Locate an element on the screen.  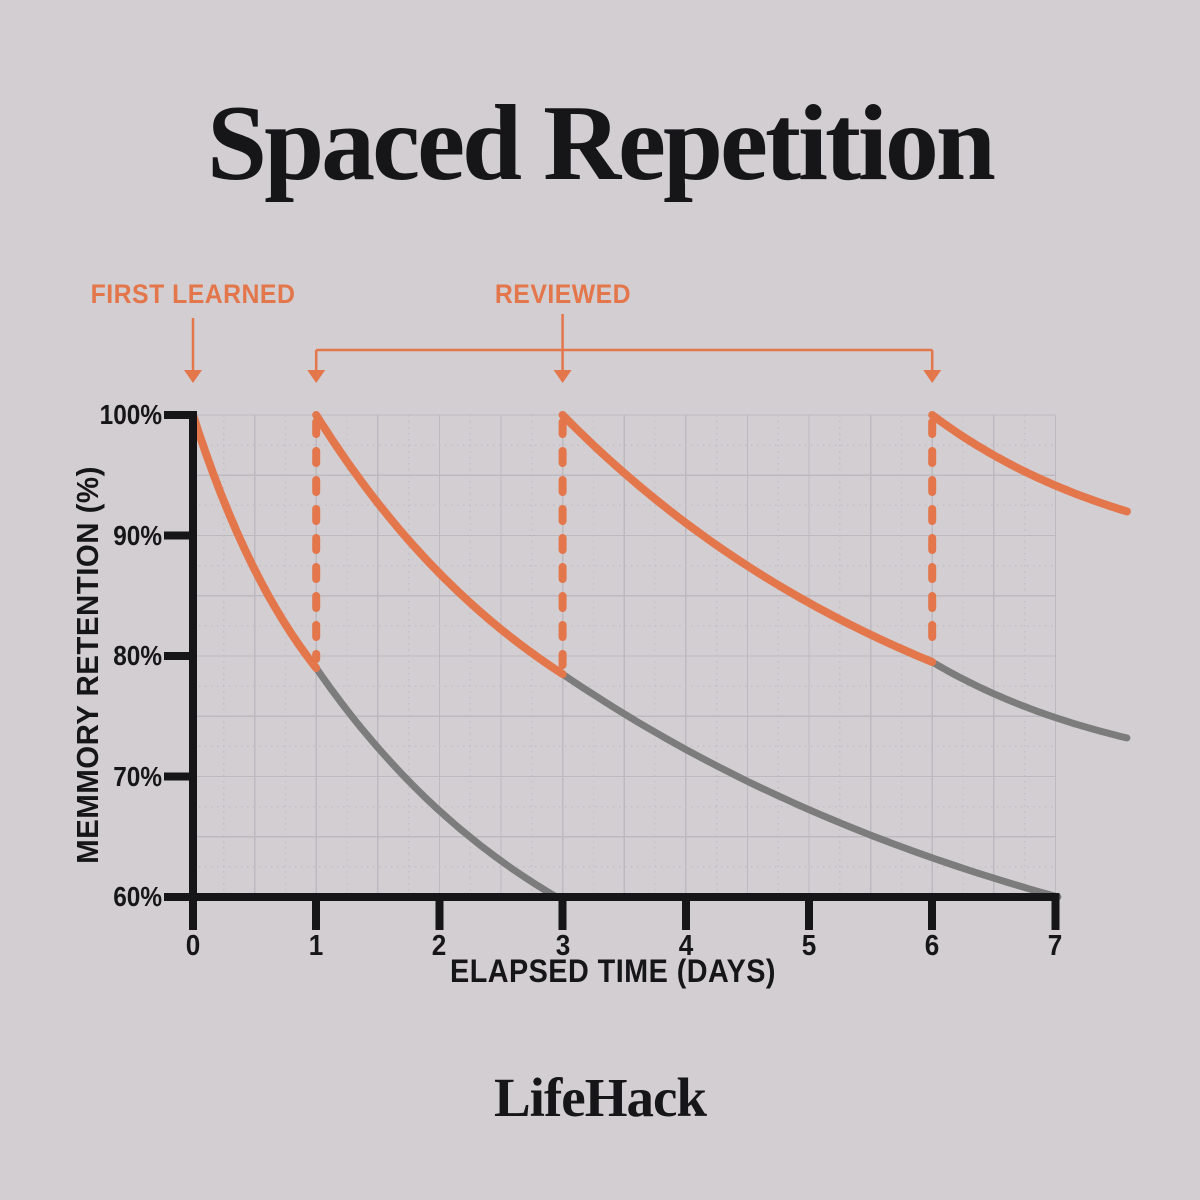
x-tick-label-6: 6 is located at coordinates (932, 946).